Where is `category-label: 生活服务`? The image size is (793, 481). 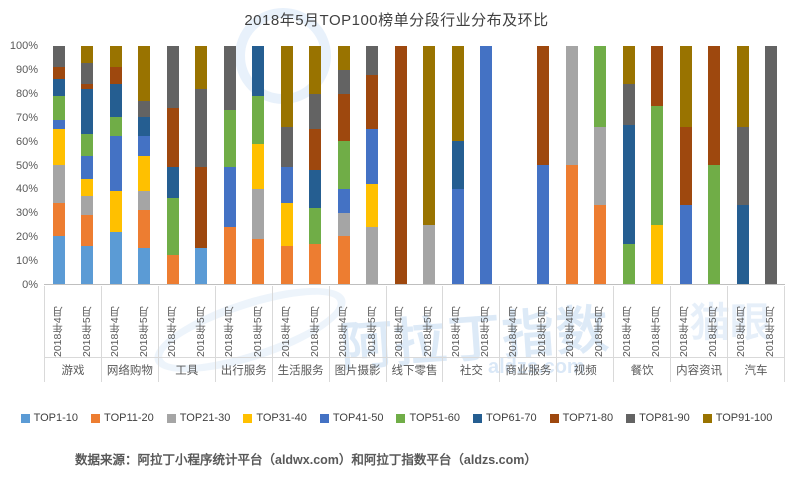
category-label: 生活服务 is located at coordinates (300, 371).